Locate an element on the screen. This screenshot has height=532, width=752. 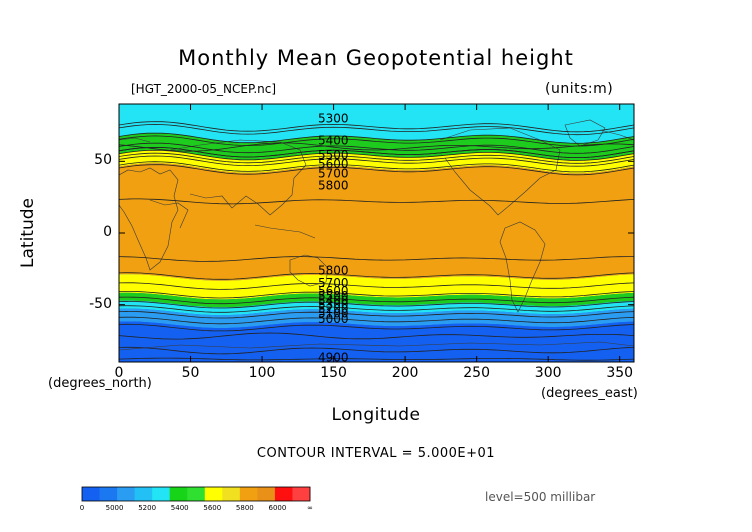
colorbar-label-3: 5400 is located at coordinates (179, 508).